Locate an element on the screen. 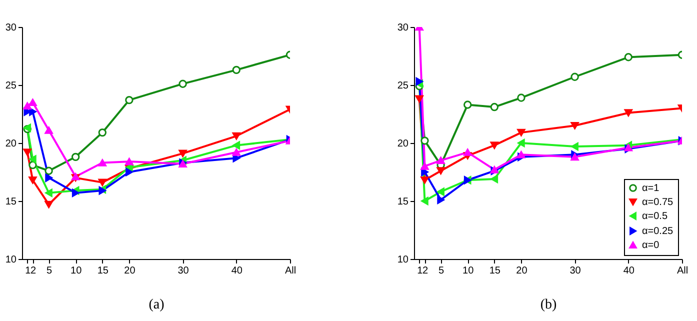 This screenshot has height=321, width=697. legend-label: α=0.75 is located at coordinates (658, 202).